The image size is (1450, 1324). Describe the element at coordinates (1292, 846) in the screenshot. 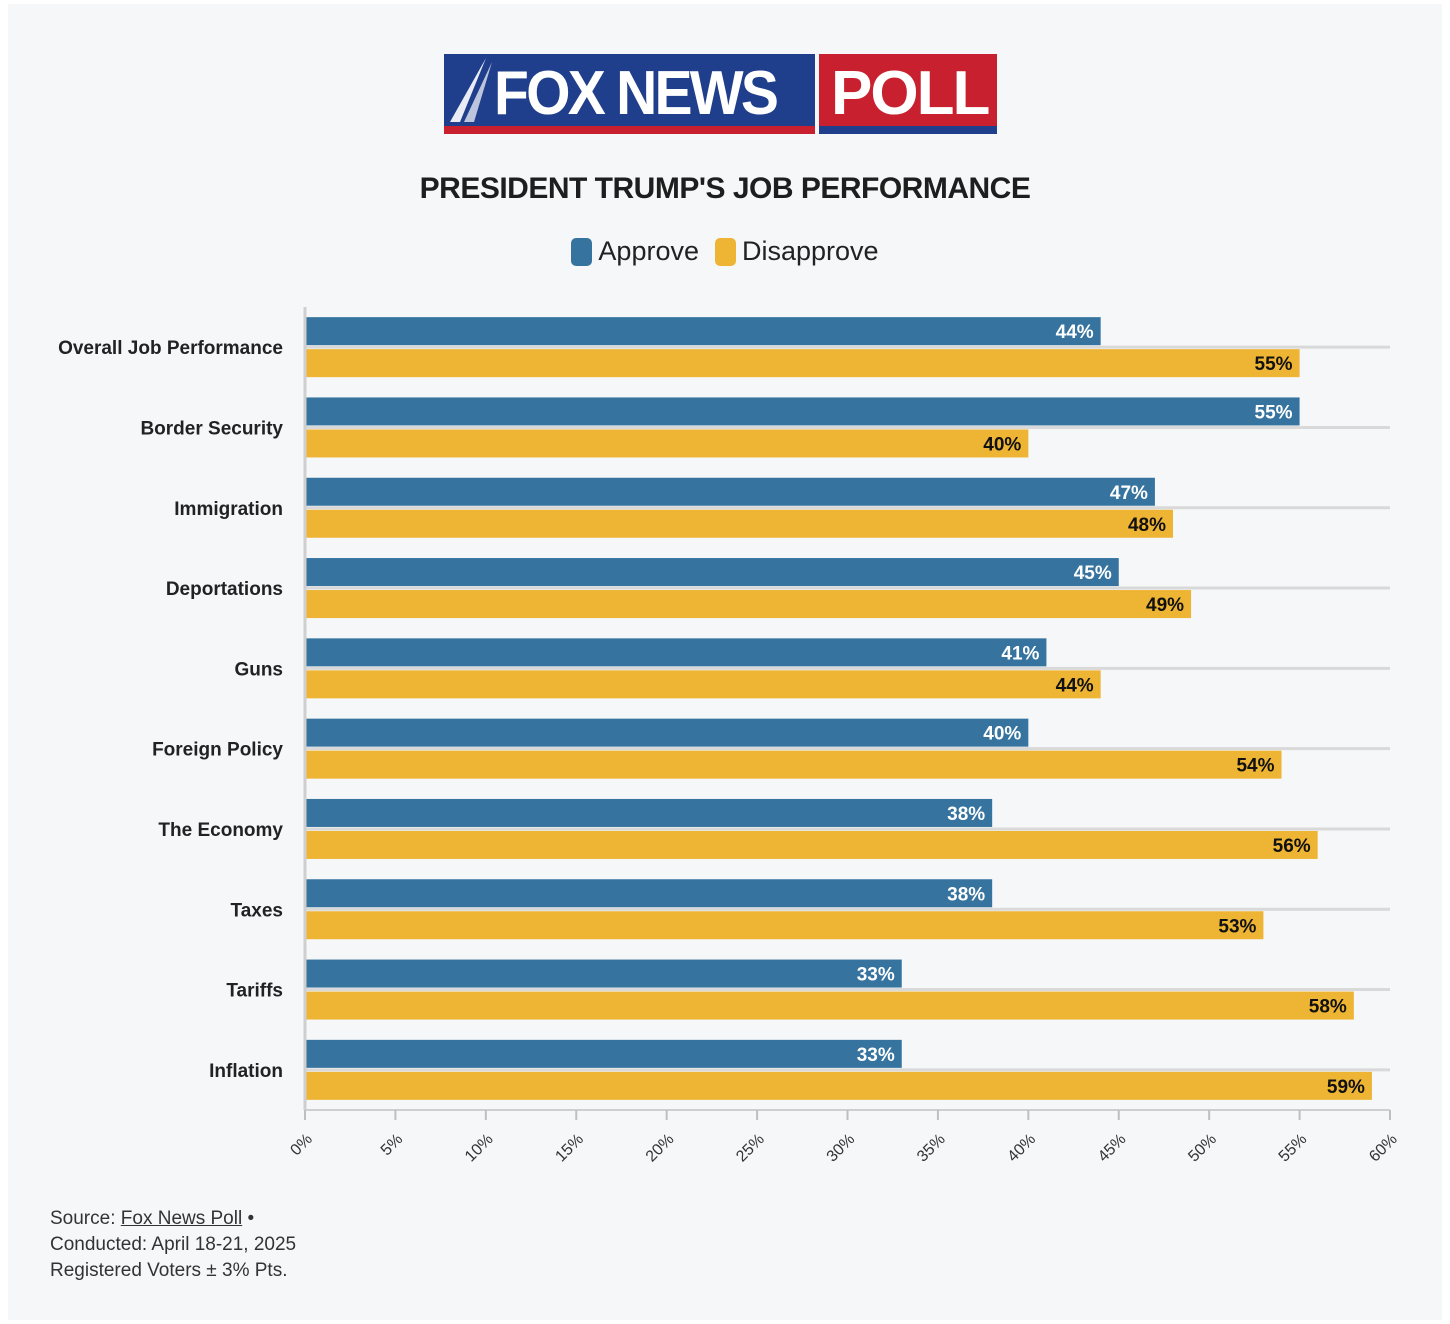

I see `value-label-disapprove: 56%` at that location.